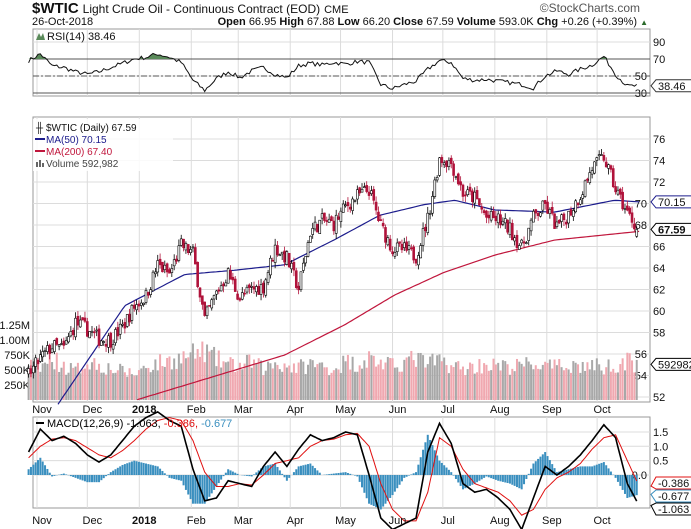 This screenshot has width=691, height=529. What do you see at coordinates (673, 510) in the screenshot?
I see `macd-last-label: -1.063` at bounding box center [673, 510].